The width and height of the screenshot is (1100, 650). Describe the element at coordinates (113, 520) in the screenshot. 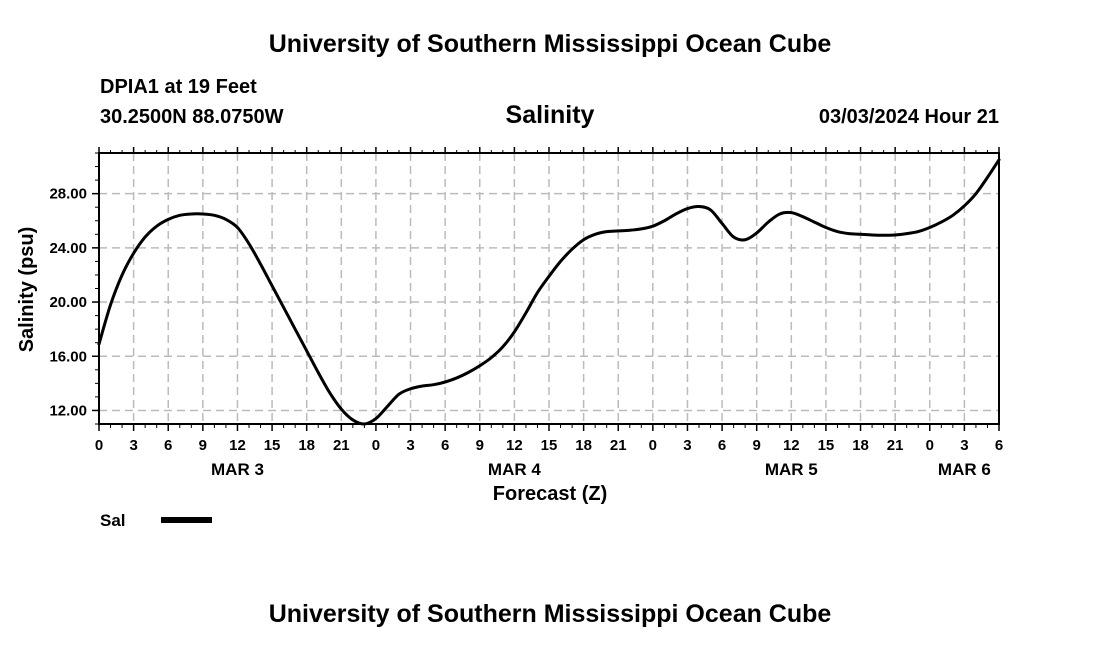

I see `legend-label-sal: Sal` at that location.